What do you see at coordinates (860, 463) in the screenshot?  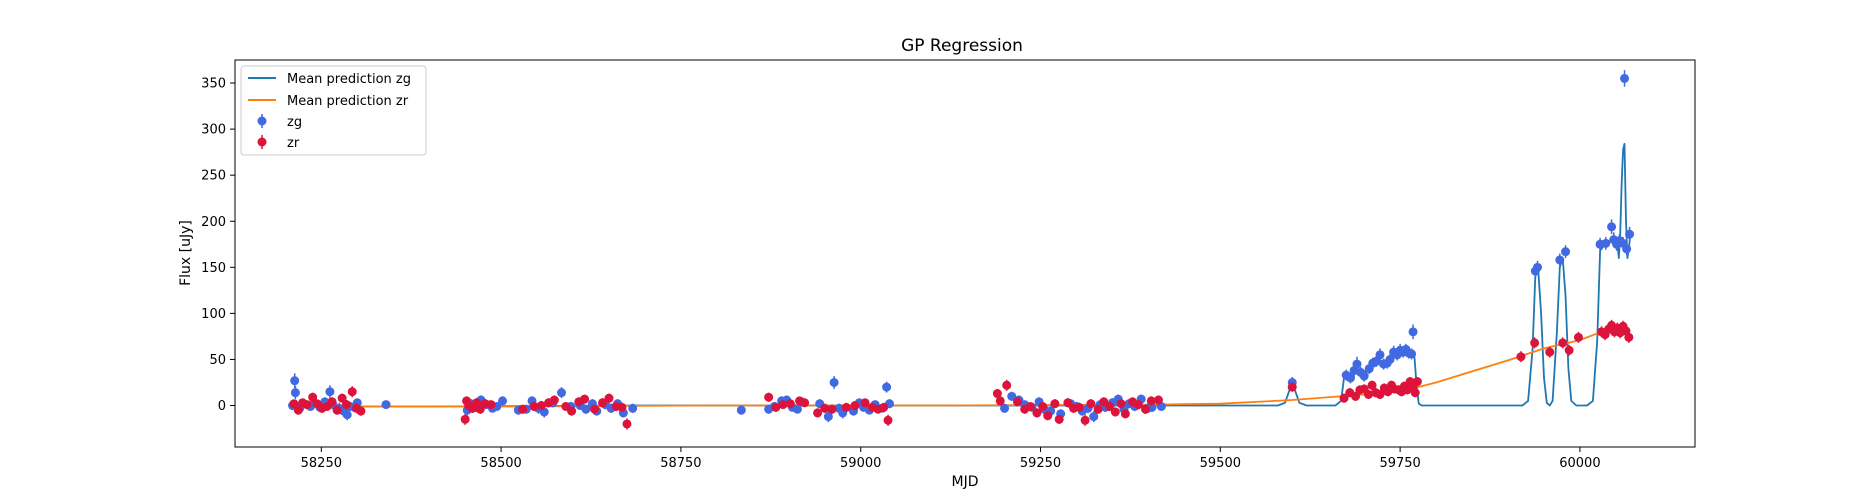 I see `x-tick-label: 59000` at bounding box center [860, 463].